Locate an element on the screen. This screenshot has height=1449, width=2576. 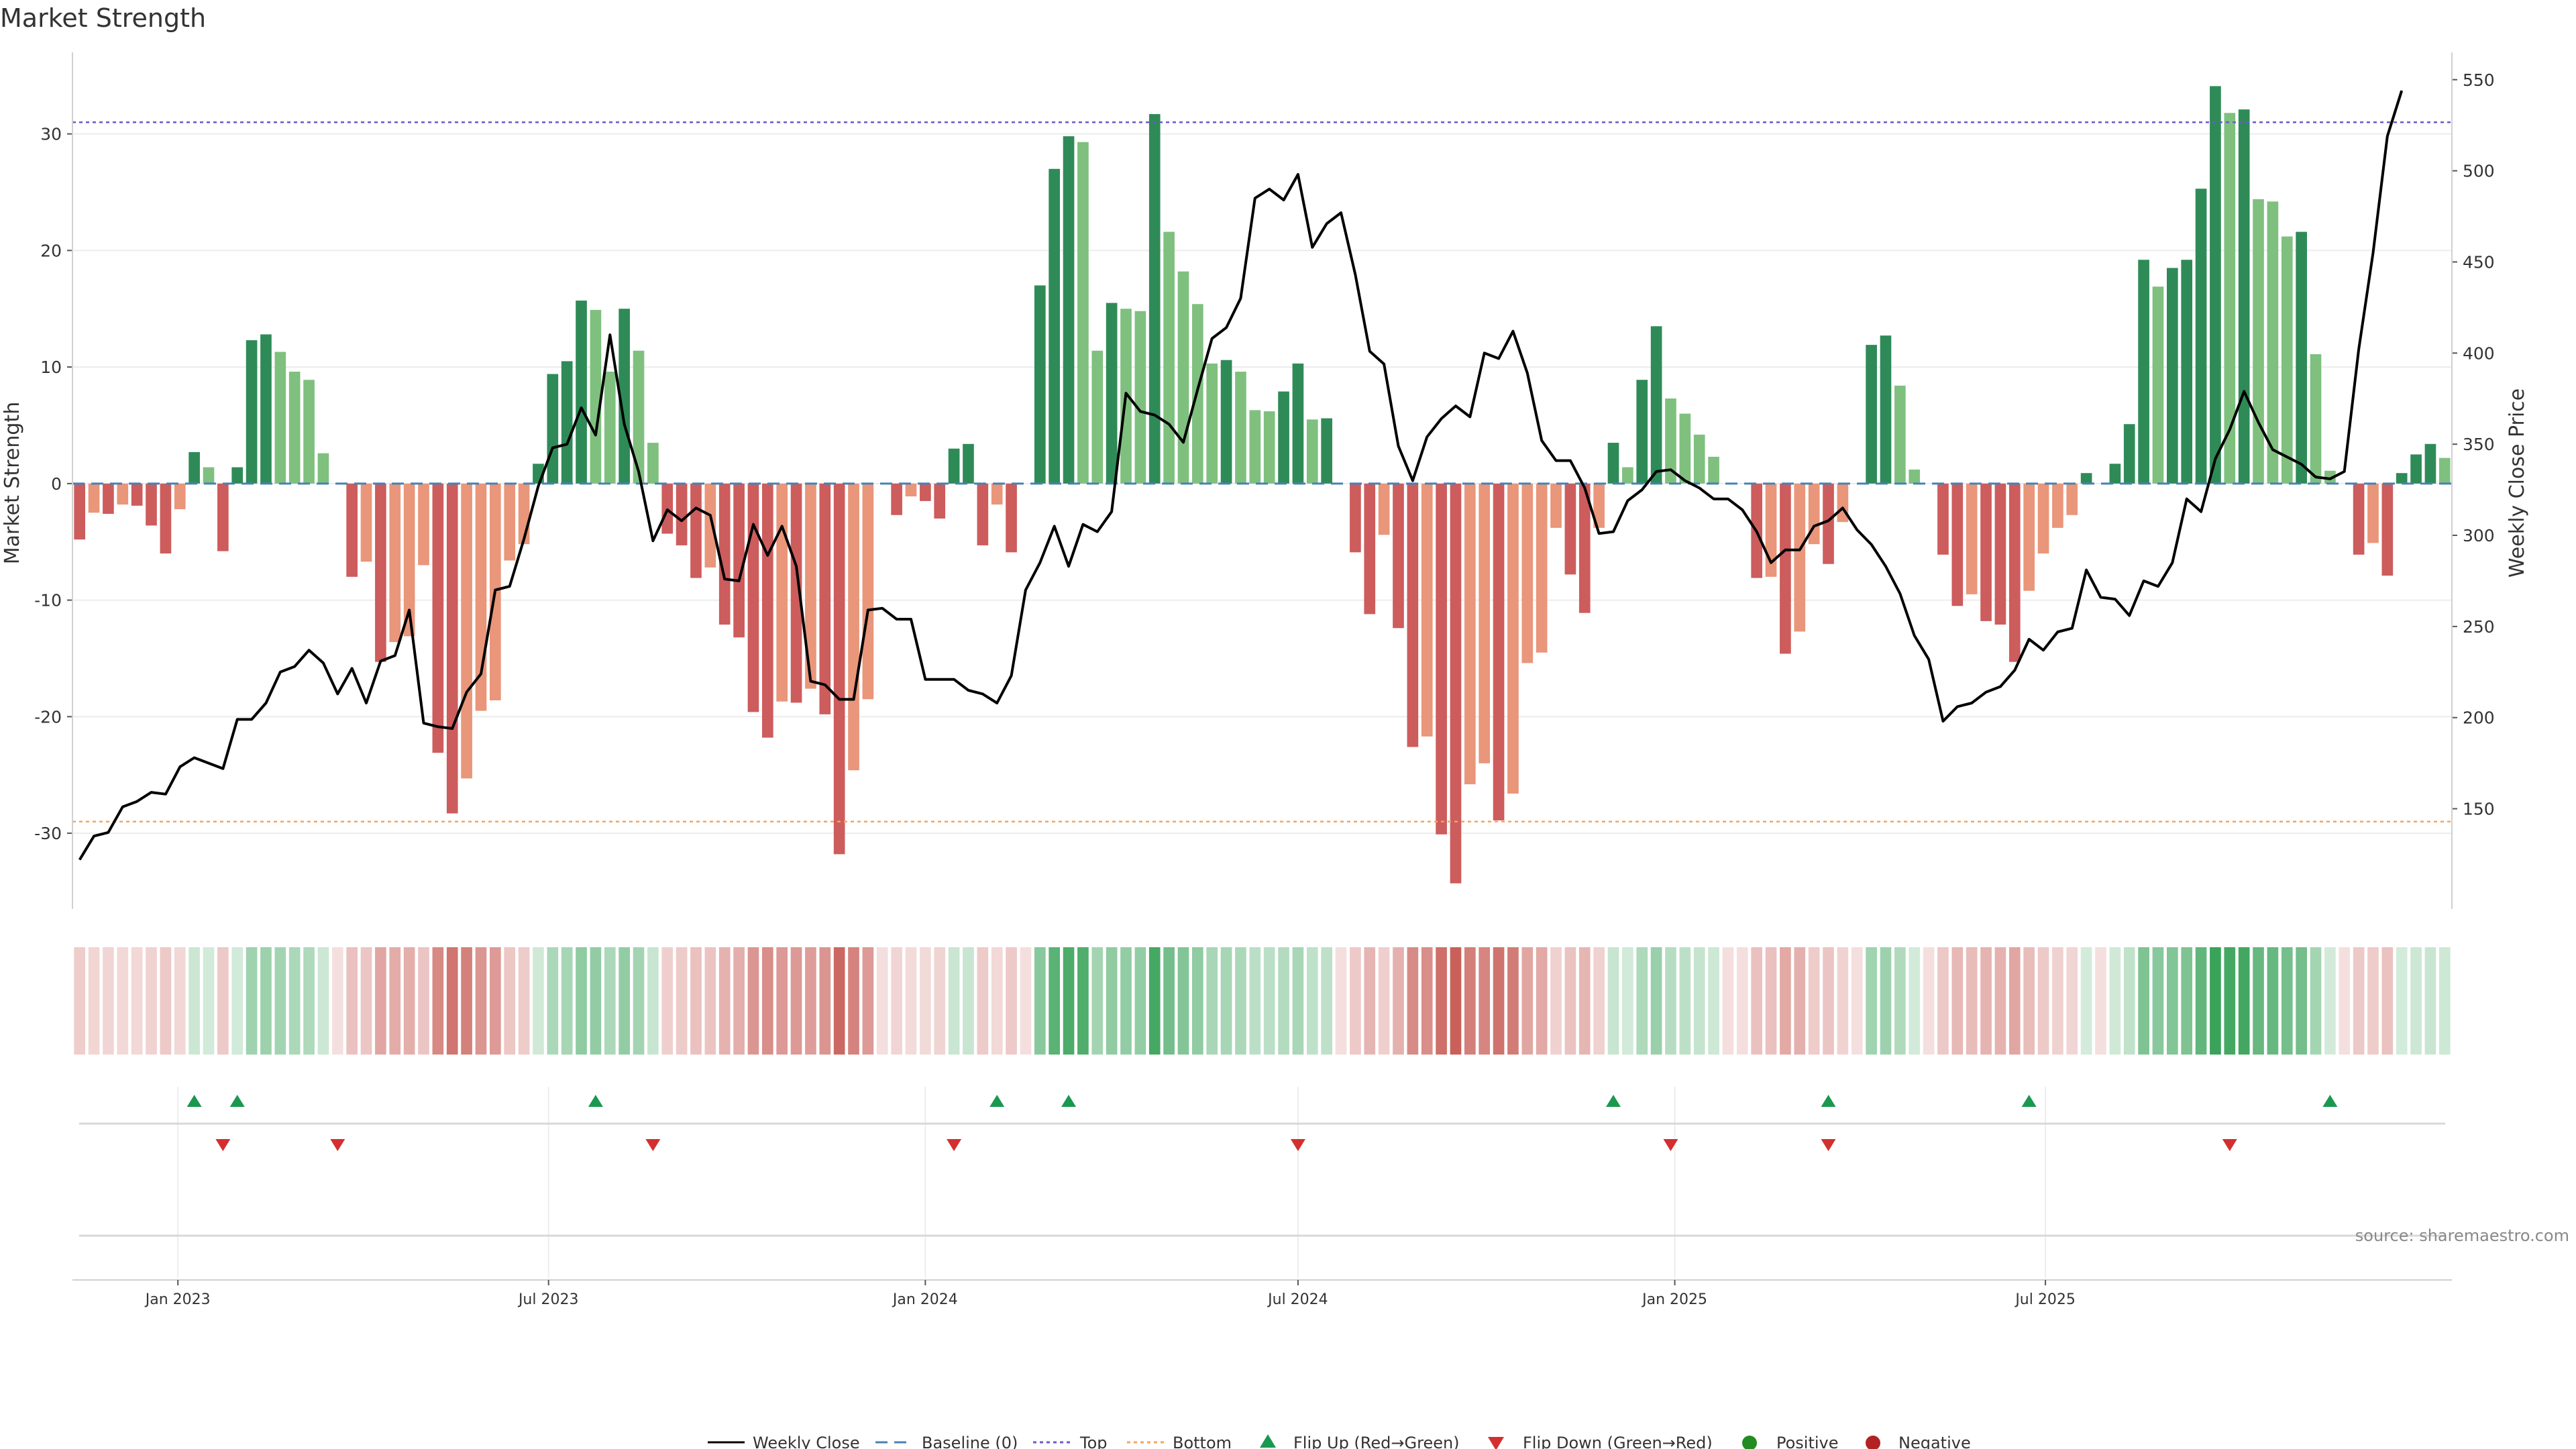
y2-tick-label: 400 is located at coordinates (2479, 353).